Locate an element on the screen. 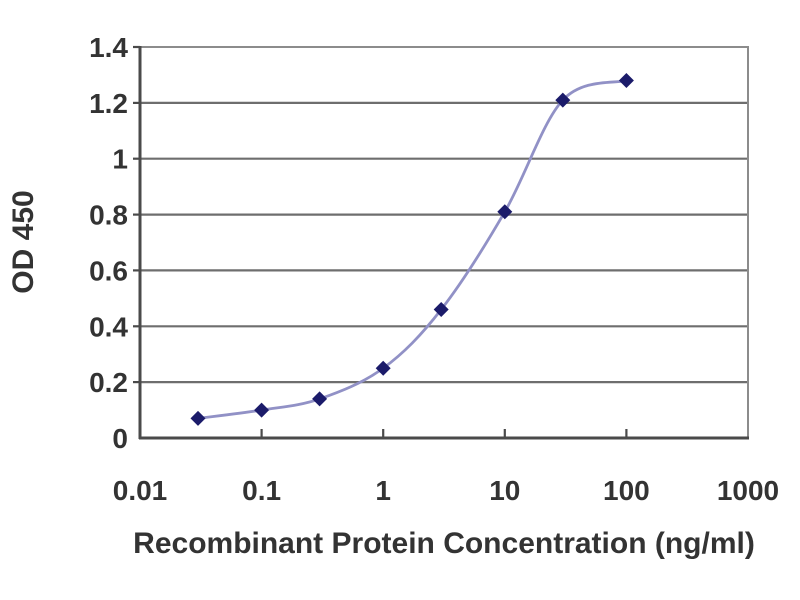 The height and width of the screenshot is (600, 800). y-tick-label: 0.4 is located at coordinates (108, 326).